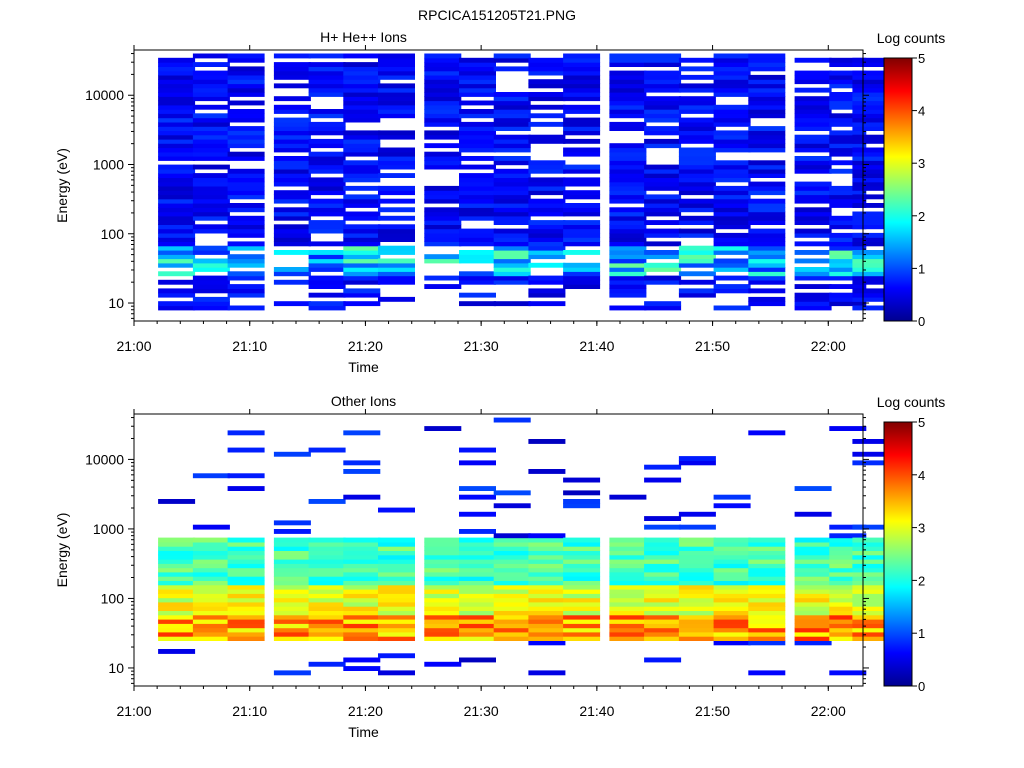 The width and height of the screenshot is (1024, 768). What do you see at coordinates (62, 185) in the screenshot?
I see `y-axis-label: Energy (eV)` at bounding box center [62, 185].